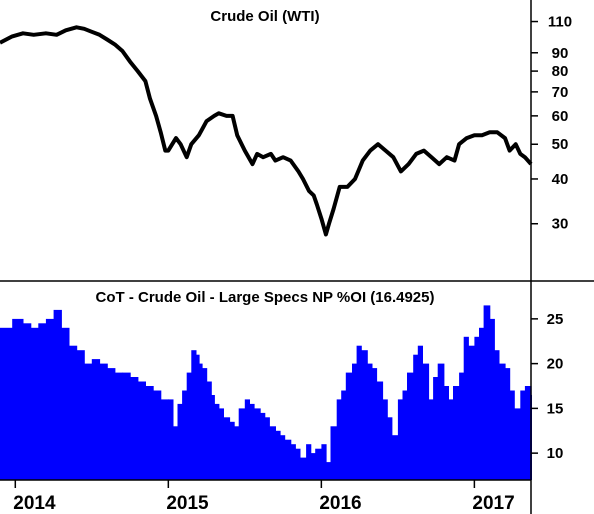 This screenshot has width=594, height=514. I want to click on price-y-tick-label: 60, so click(560, 116).